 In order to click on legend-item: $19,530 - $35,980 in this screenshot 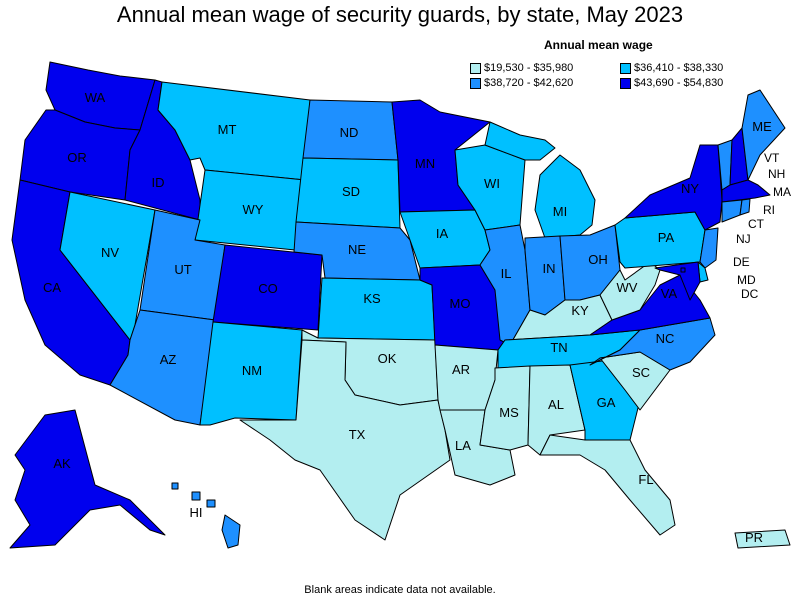, I will do `click(545, 68)`.